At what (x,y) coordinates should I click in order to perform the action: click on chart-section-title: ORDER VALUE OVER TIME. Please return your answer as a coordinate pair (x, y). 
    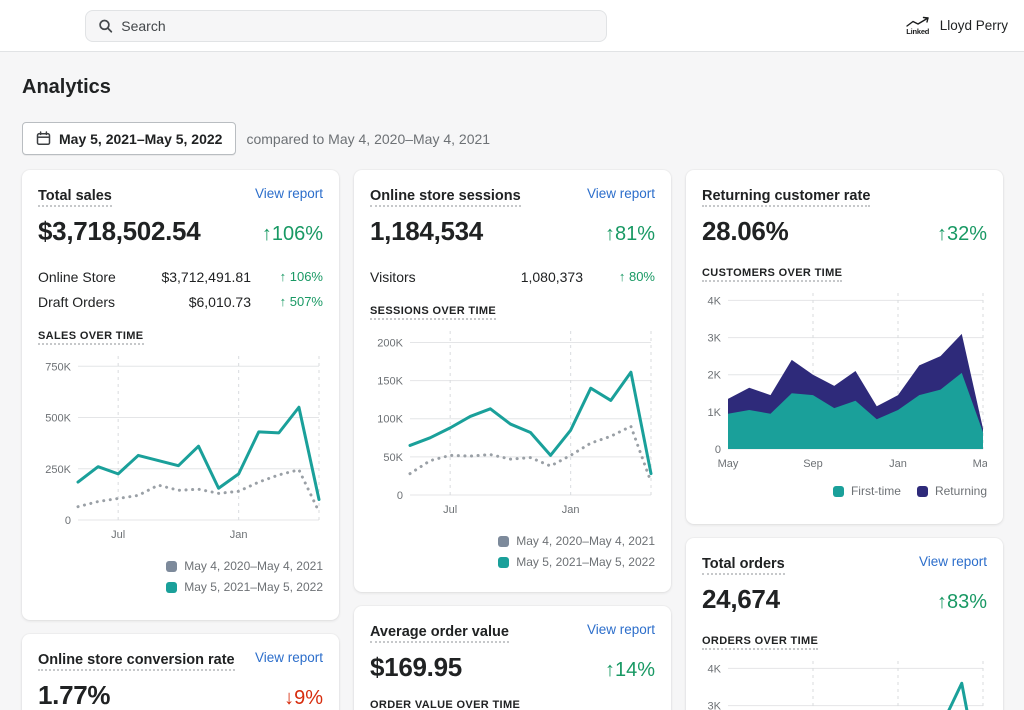
    Looking at the image, I should click on (512, 704).